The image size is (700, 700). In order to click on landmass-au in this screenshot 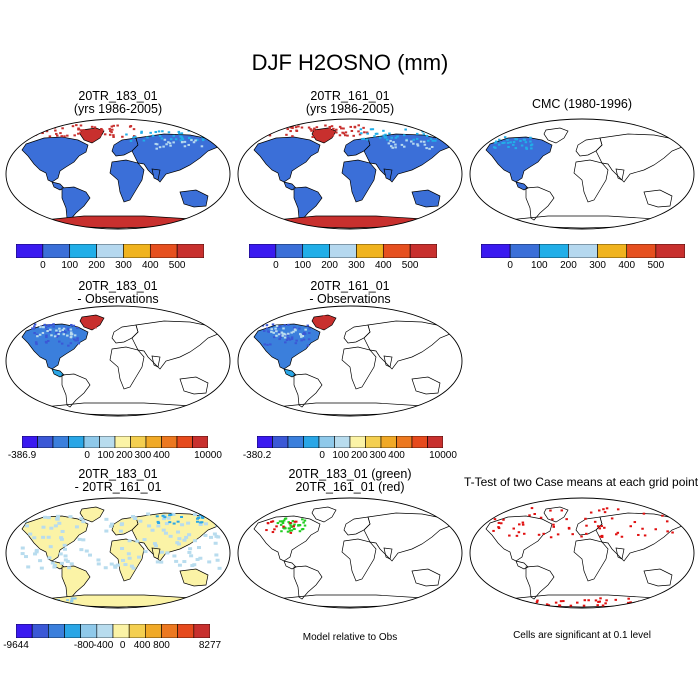, I will do `click(426, 198)`.